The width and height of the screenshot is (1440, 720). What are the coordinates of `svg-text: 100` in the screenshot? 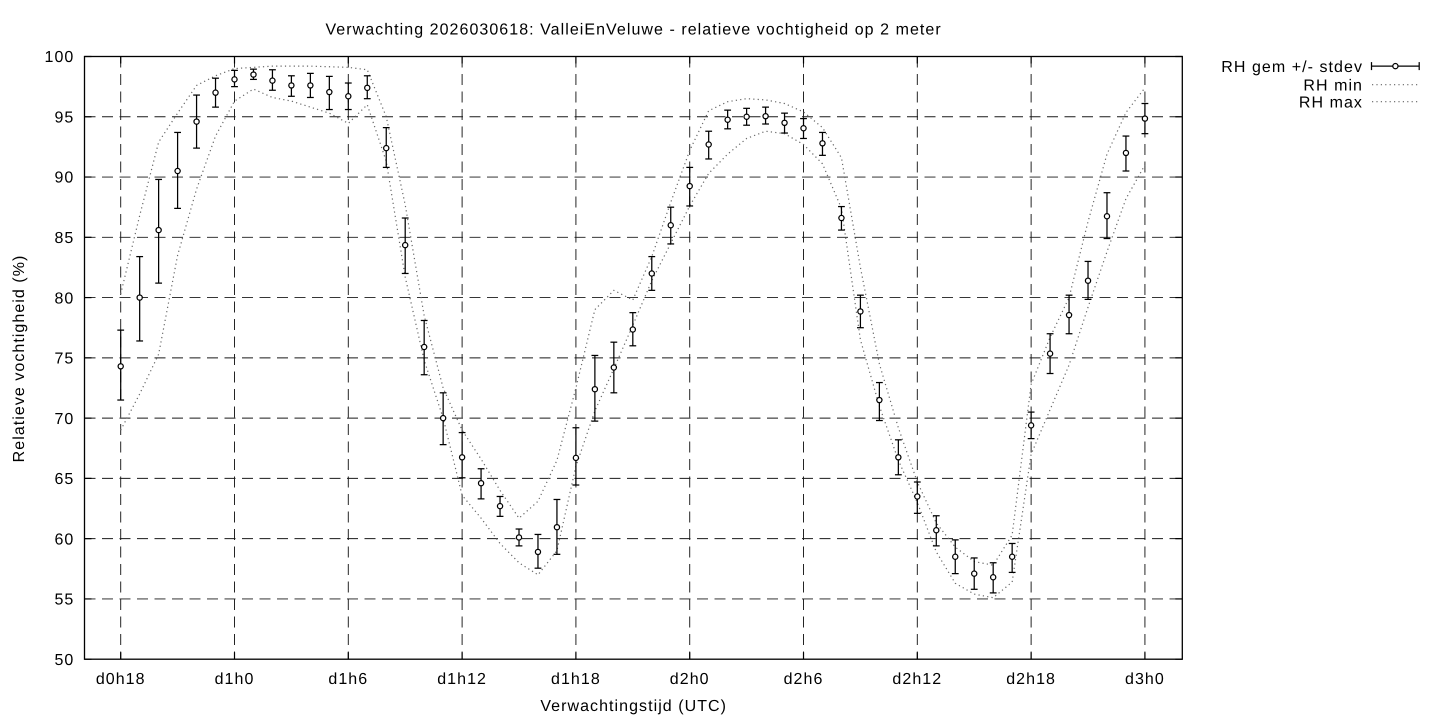 It's located at (60, 57).